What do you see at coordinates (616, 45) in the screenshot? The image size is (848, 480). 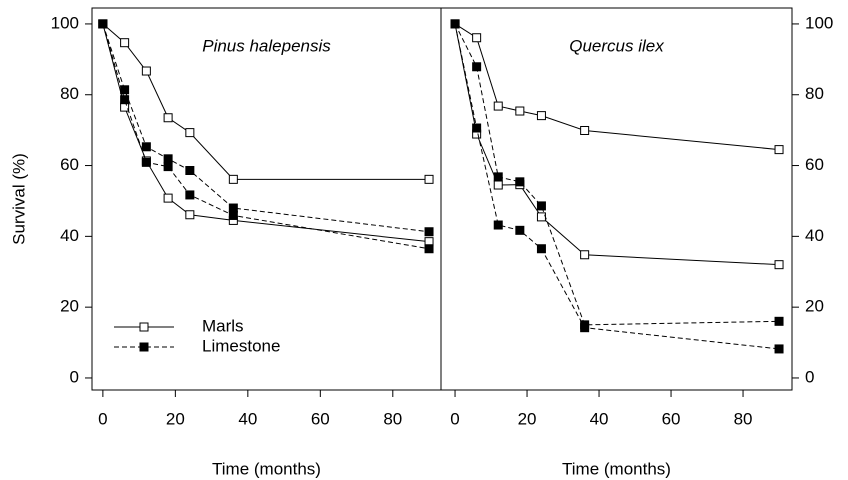 I see `panel-title: Quercus ilex` at bounding box center [616, 45].